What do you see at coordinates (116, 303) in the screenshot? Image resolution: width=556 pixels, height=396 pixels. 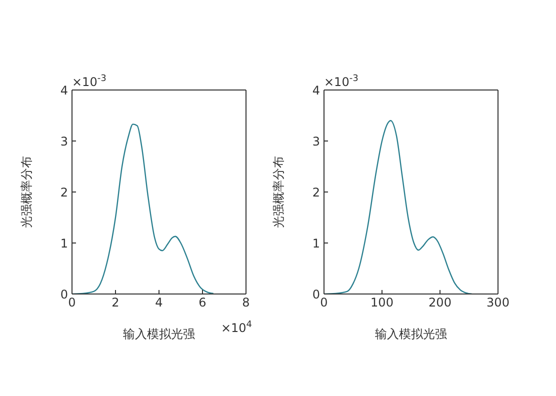 I see `x-tick-label: 2` at bounding box center [116, 303].